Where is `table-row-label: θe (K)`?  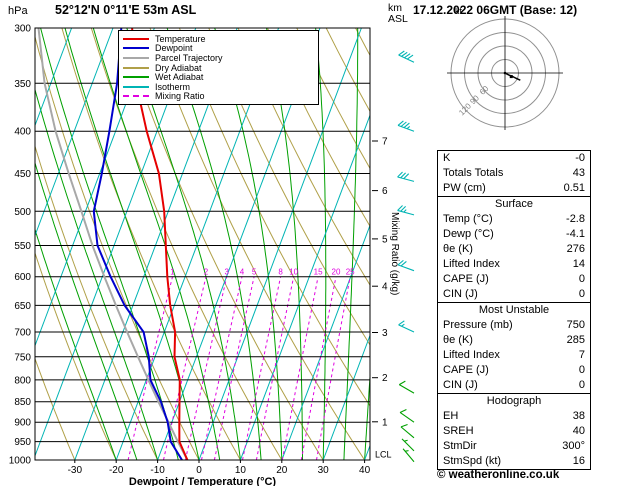
table-row-label: θe (K) is located at coordinates (458, 249).